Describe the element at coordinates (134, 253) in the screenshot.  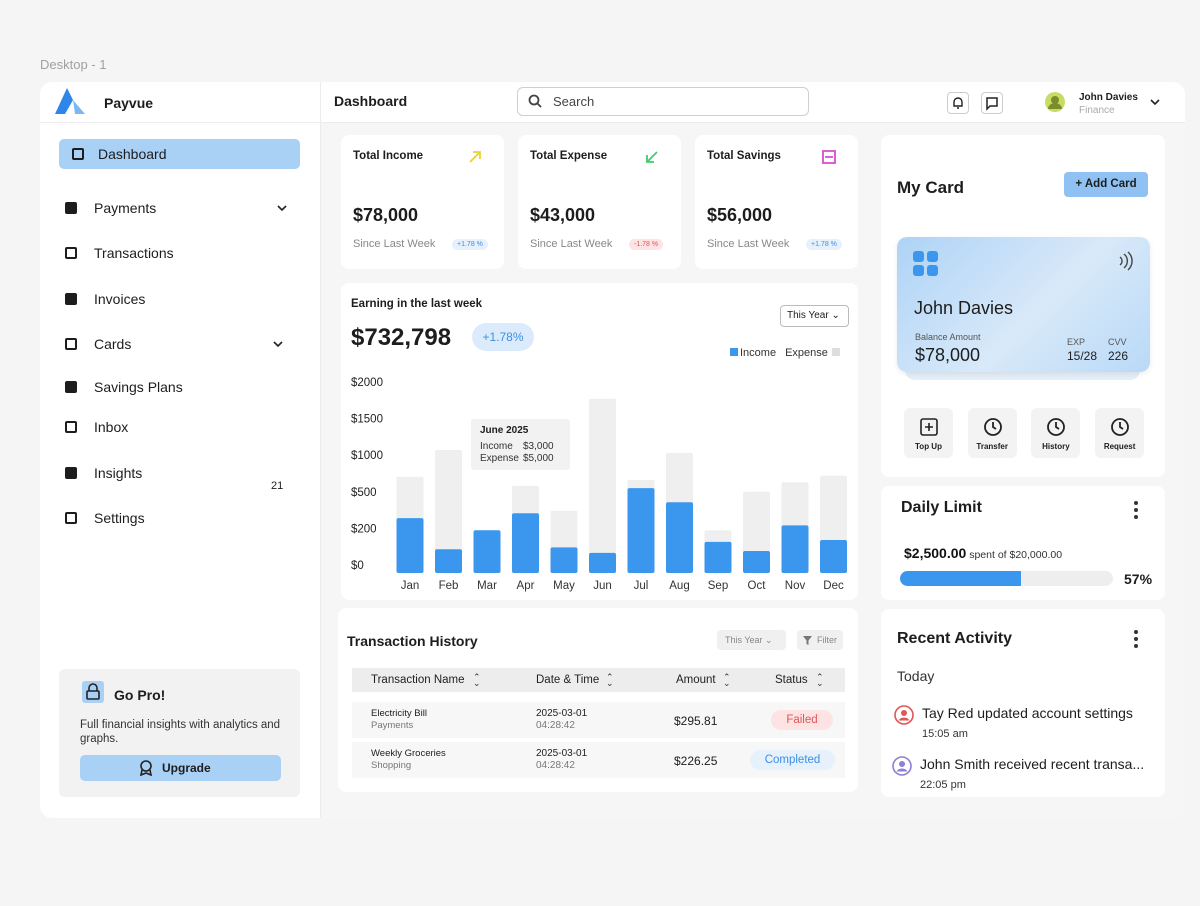
I see `nav-item: Transactions` at that location.